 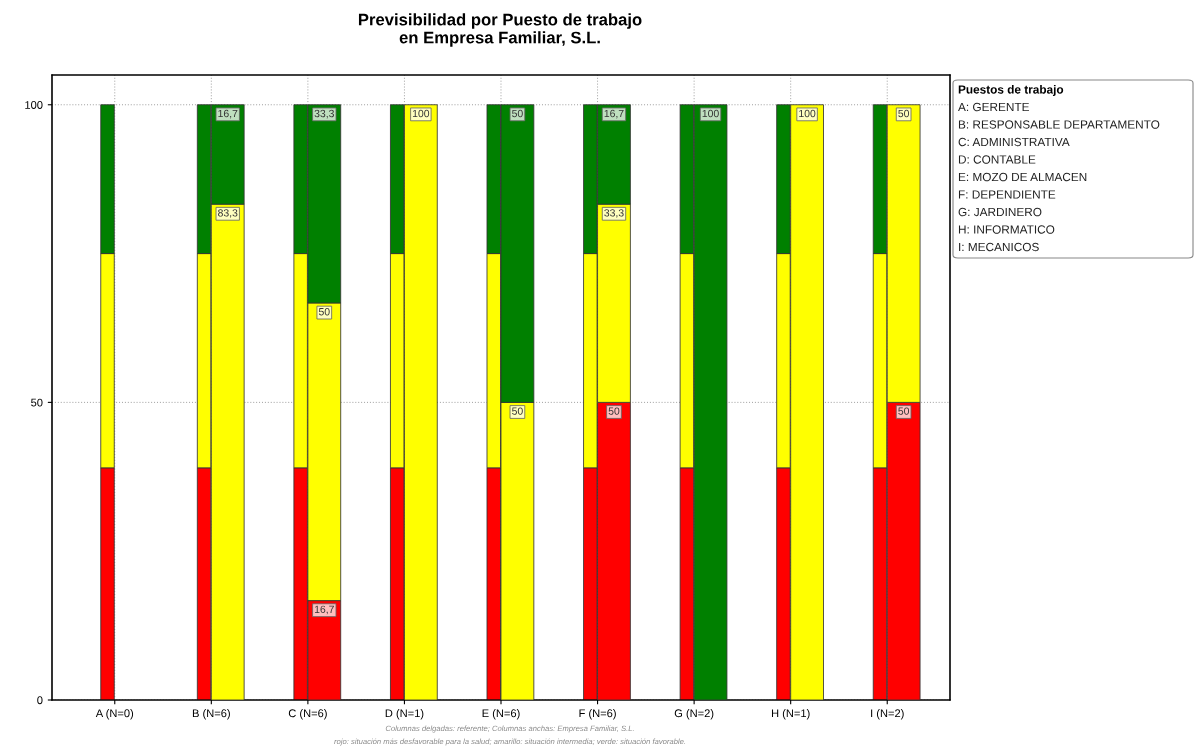 I want to click on x-tick-label: G (N=2), so click(x=694, y=714).